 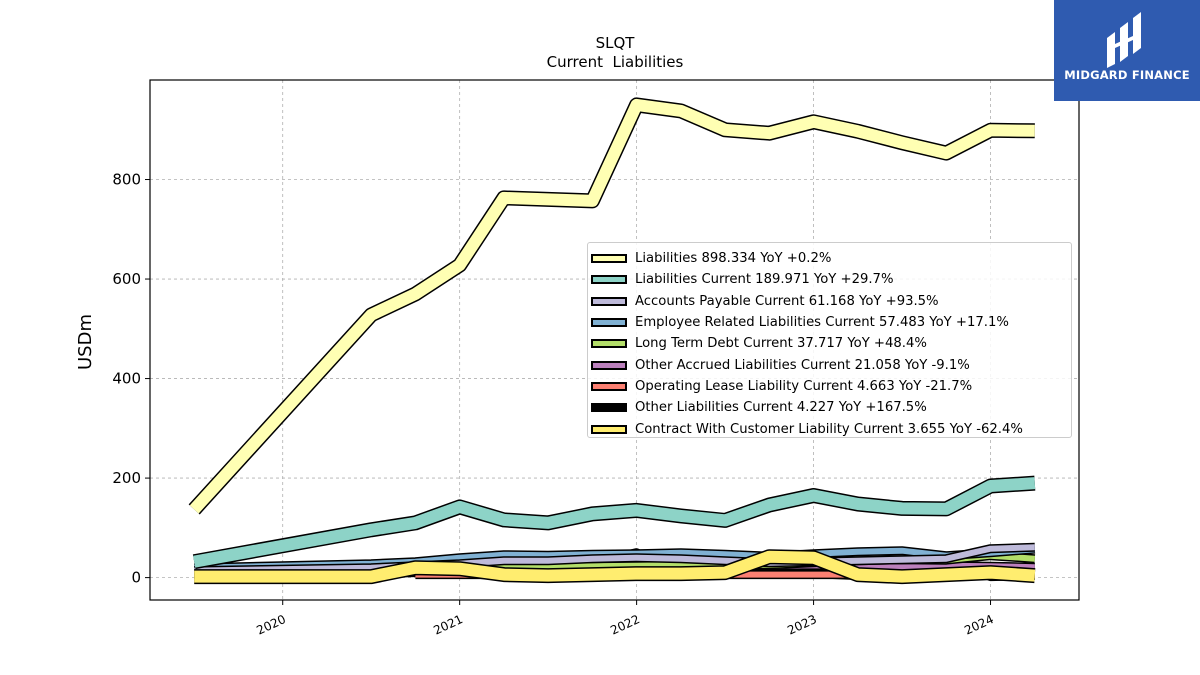 I want to click on brand-logo: MIDGARD FINANCE, so click(x=1127, y=50).